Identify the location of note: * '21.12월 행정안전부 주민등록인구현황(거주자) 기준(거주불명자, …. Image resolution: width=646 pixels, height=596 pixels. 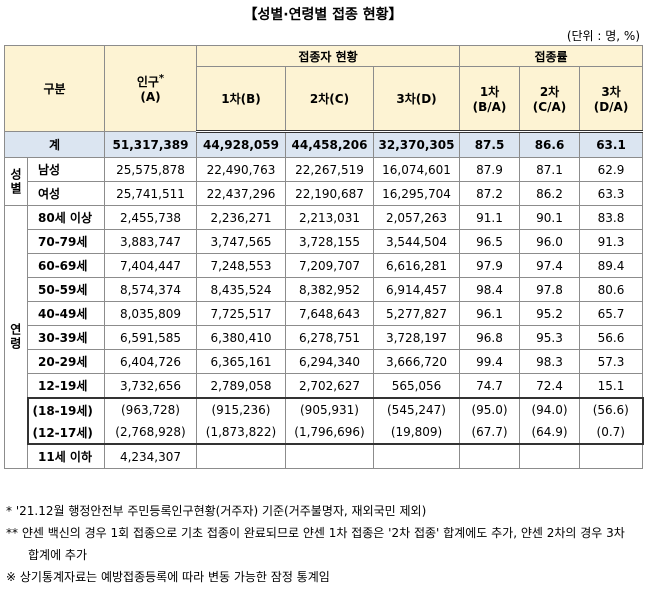
(216, 511).